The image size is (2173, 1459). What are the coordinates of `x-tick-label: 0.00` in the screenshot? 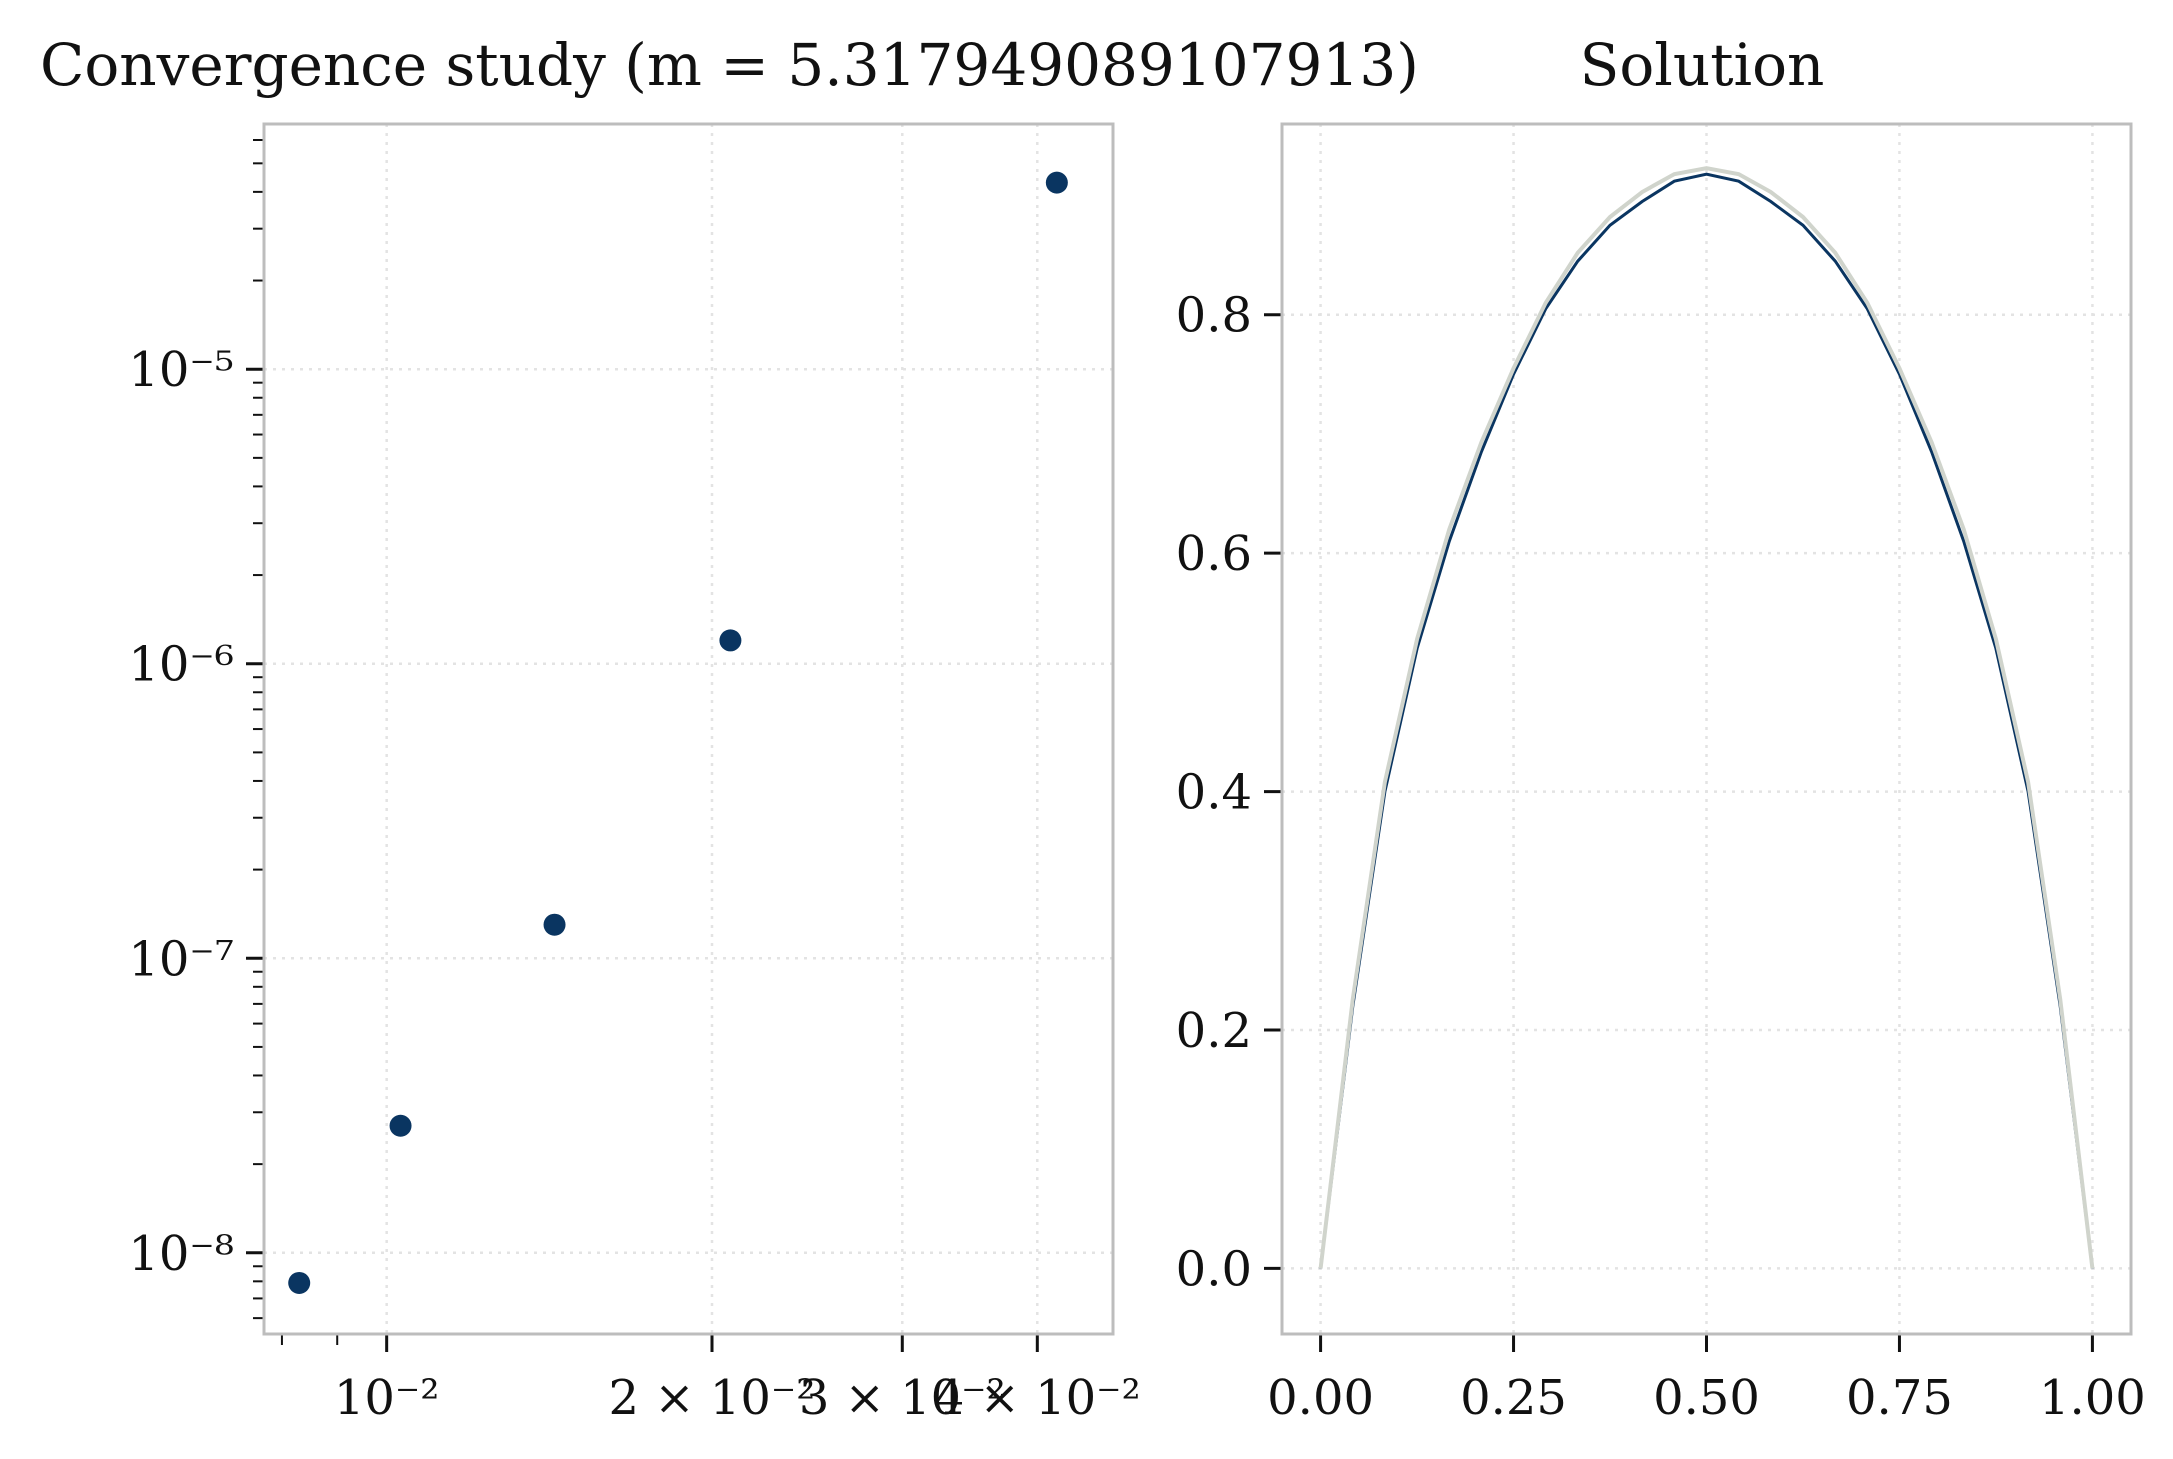 It's located at (1320, 1398).